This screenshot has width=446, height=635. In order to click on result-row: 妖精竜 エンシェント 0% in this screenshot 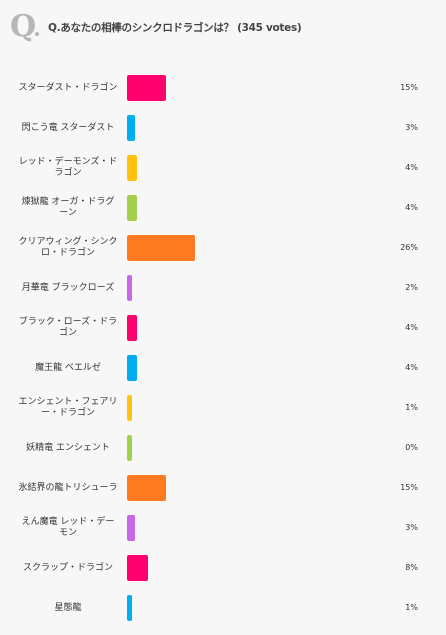, I will do `click(223, 448)`.